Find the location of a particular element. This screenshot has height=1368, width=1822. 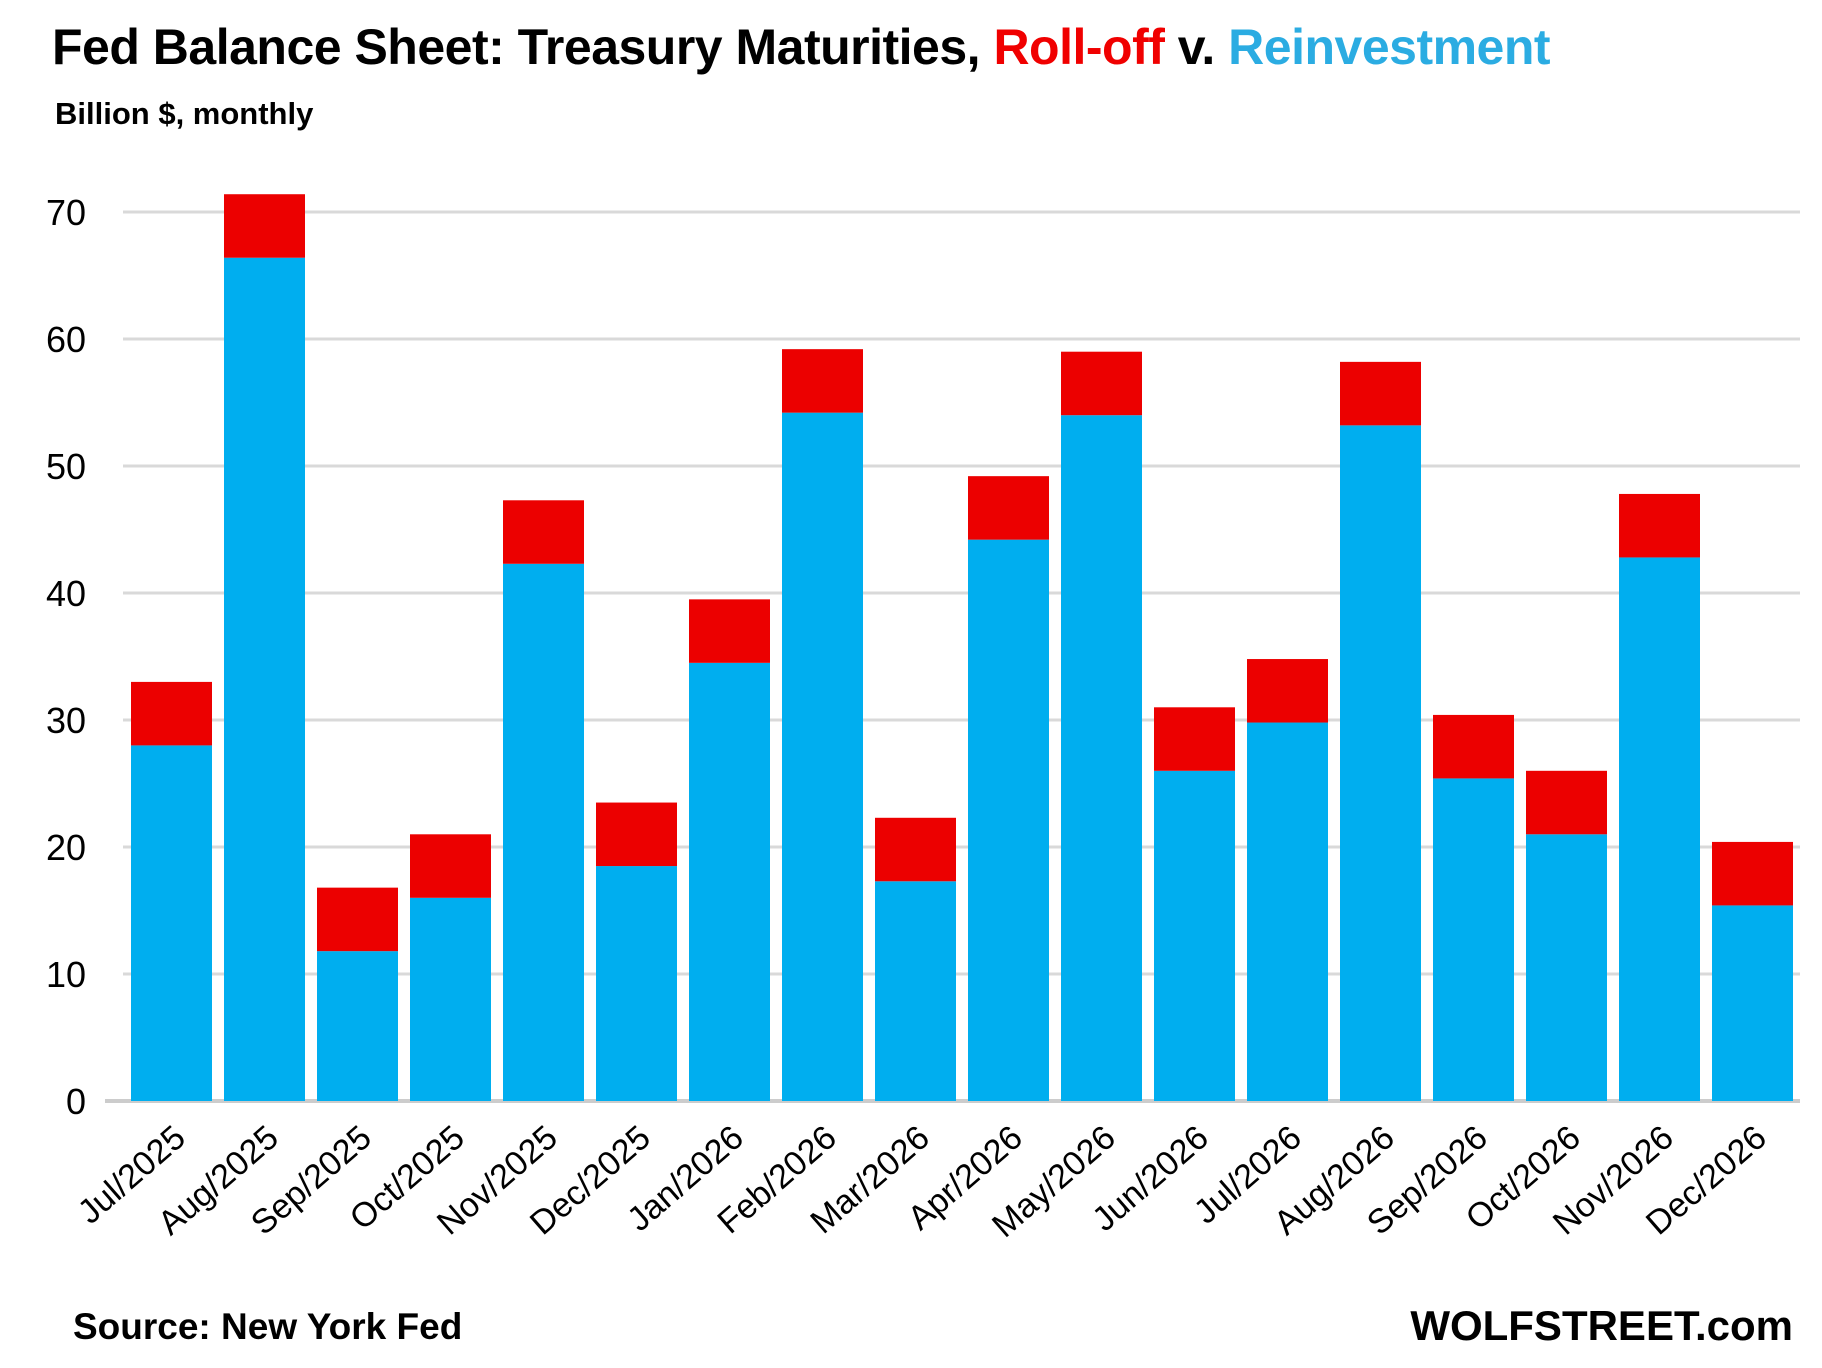

y-tick-label: 40 is located at coordinates (66, 593).